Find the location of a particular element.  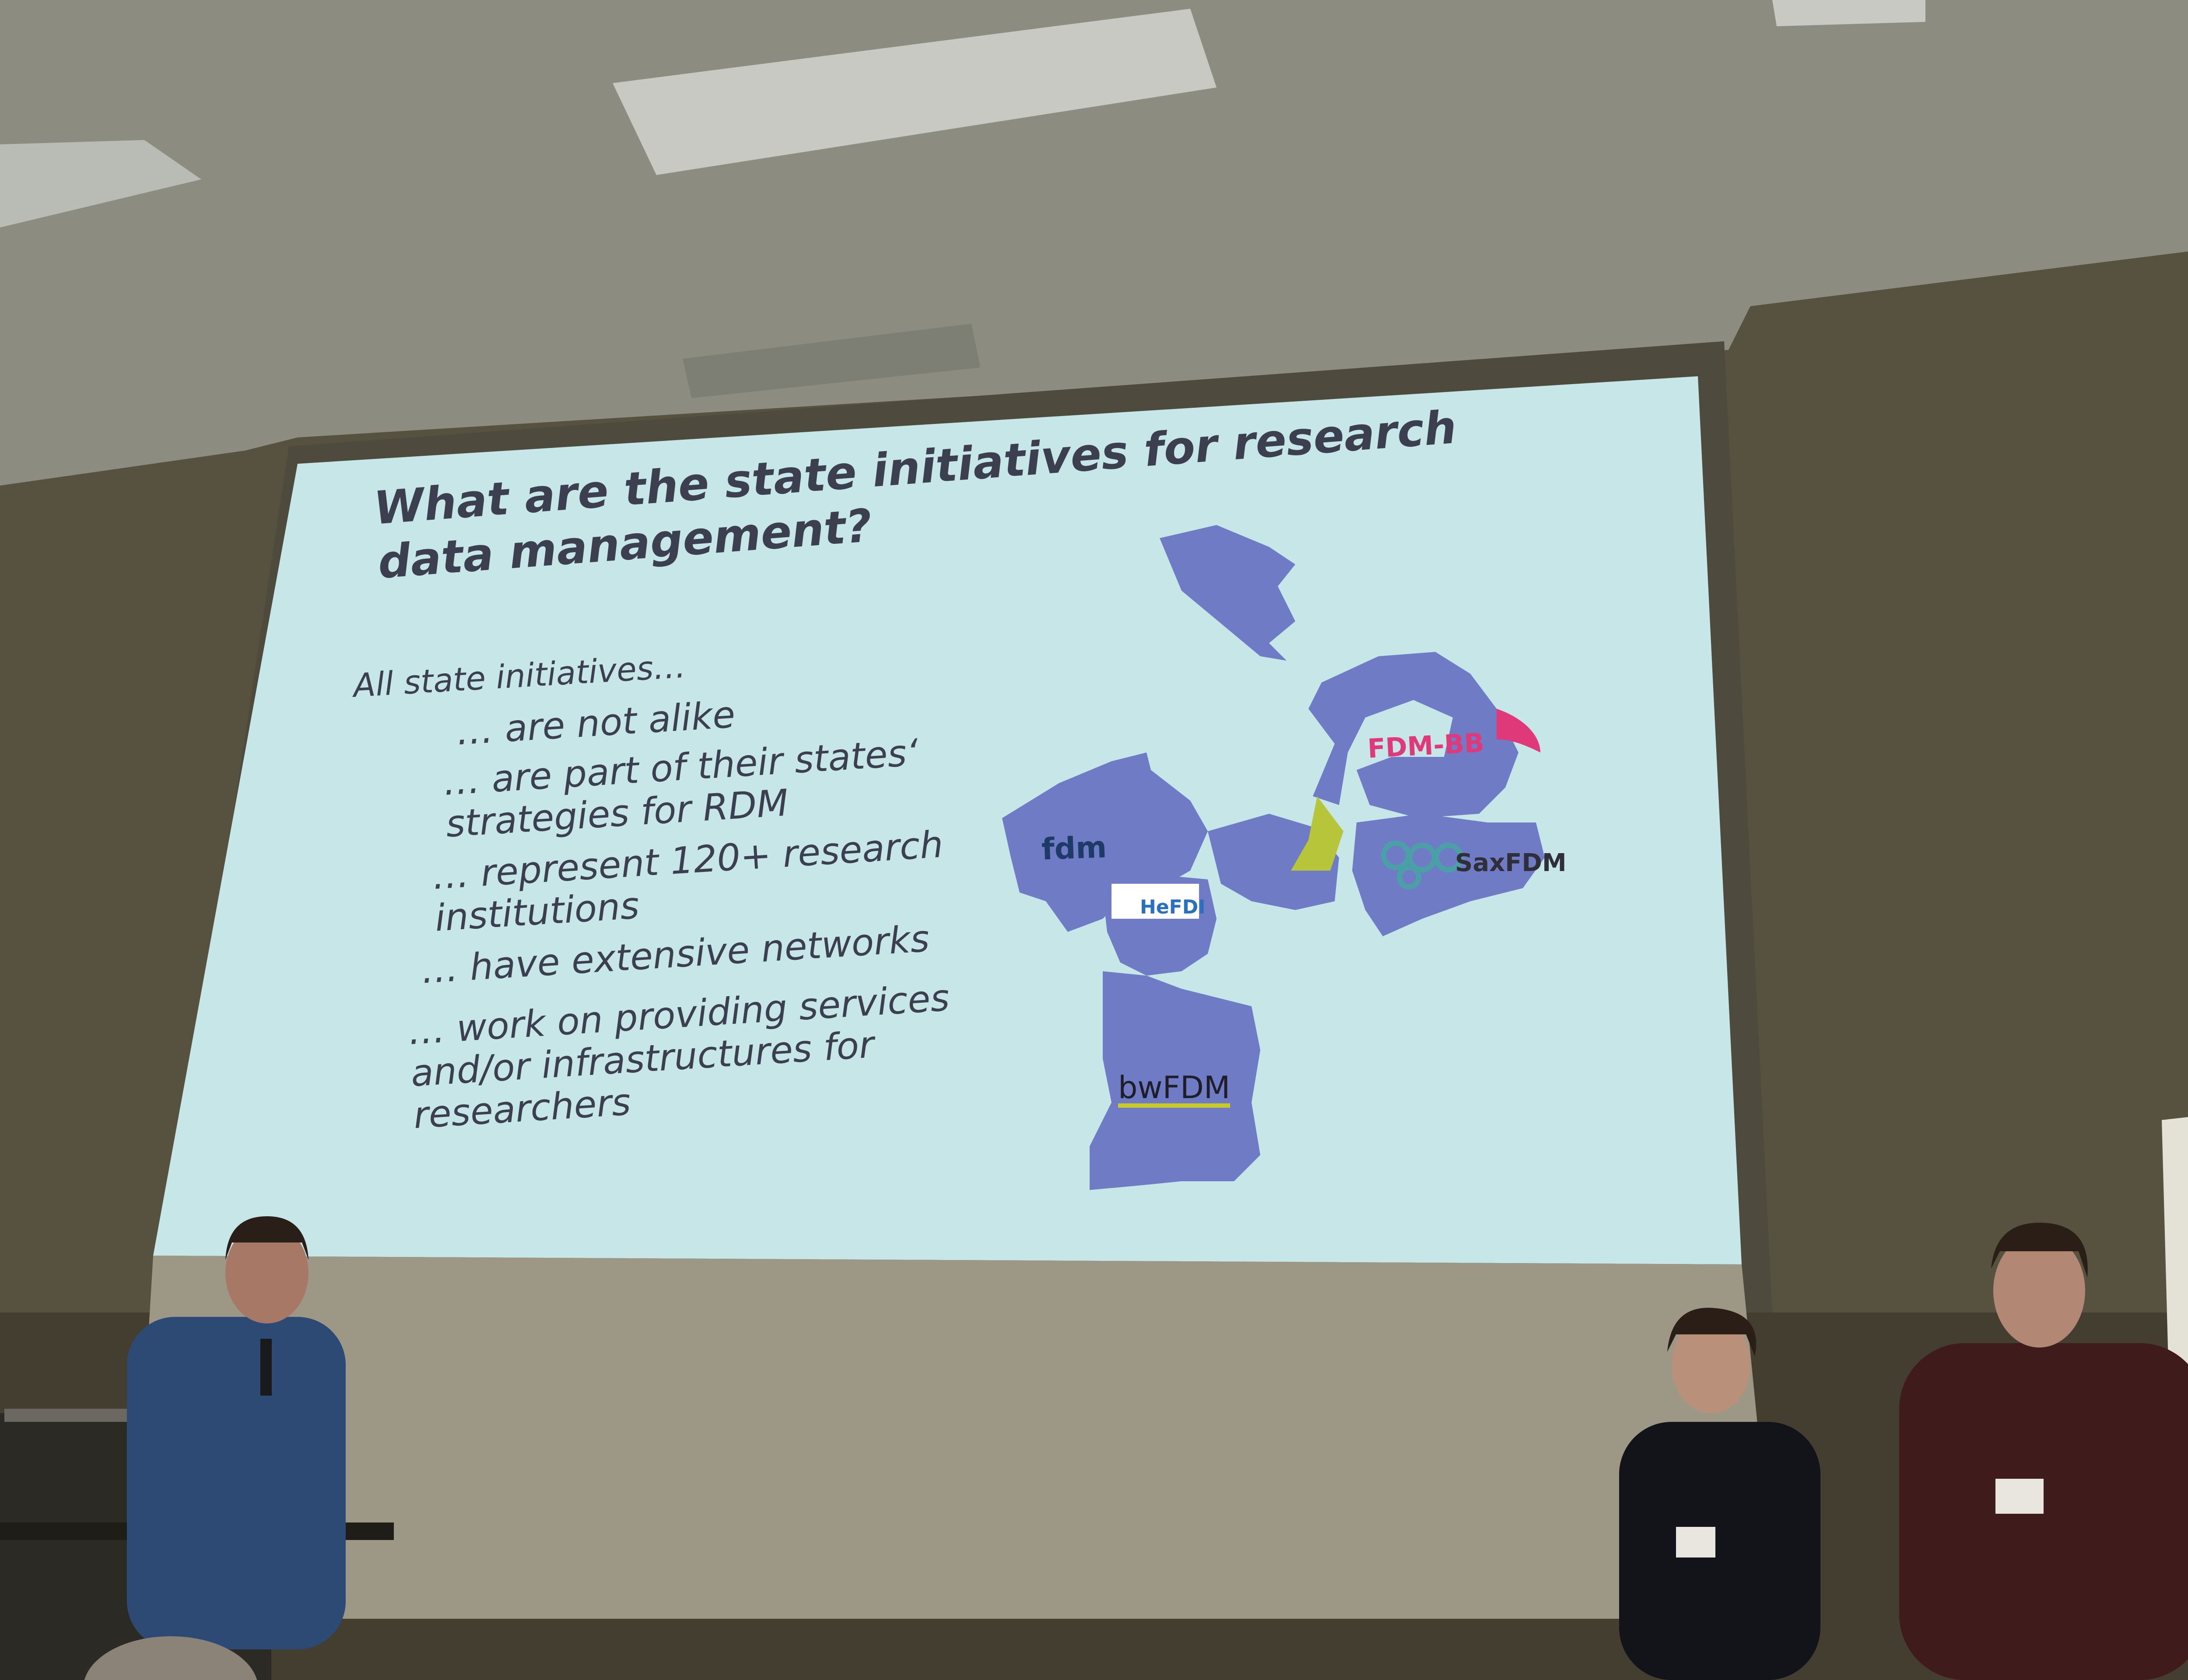

presenter-left is located at coordinates (237, 1432).